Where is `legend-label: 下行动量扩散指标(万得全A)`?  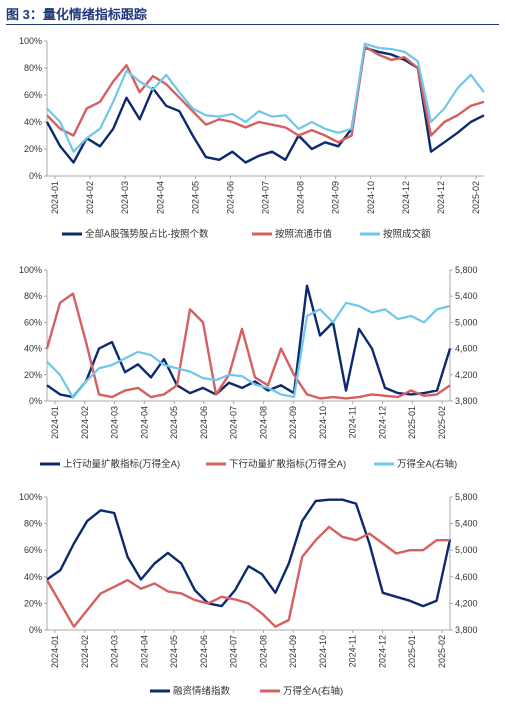 legend-label: 下行动量扩散指标(万得全A) is located at coordinates (287, 464).